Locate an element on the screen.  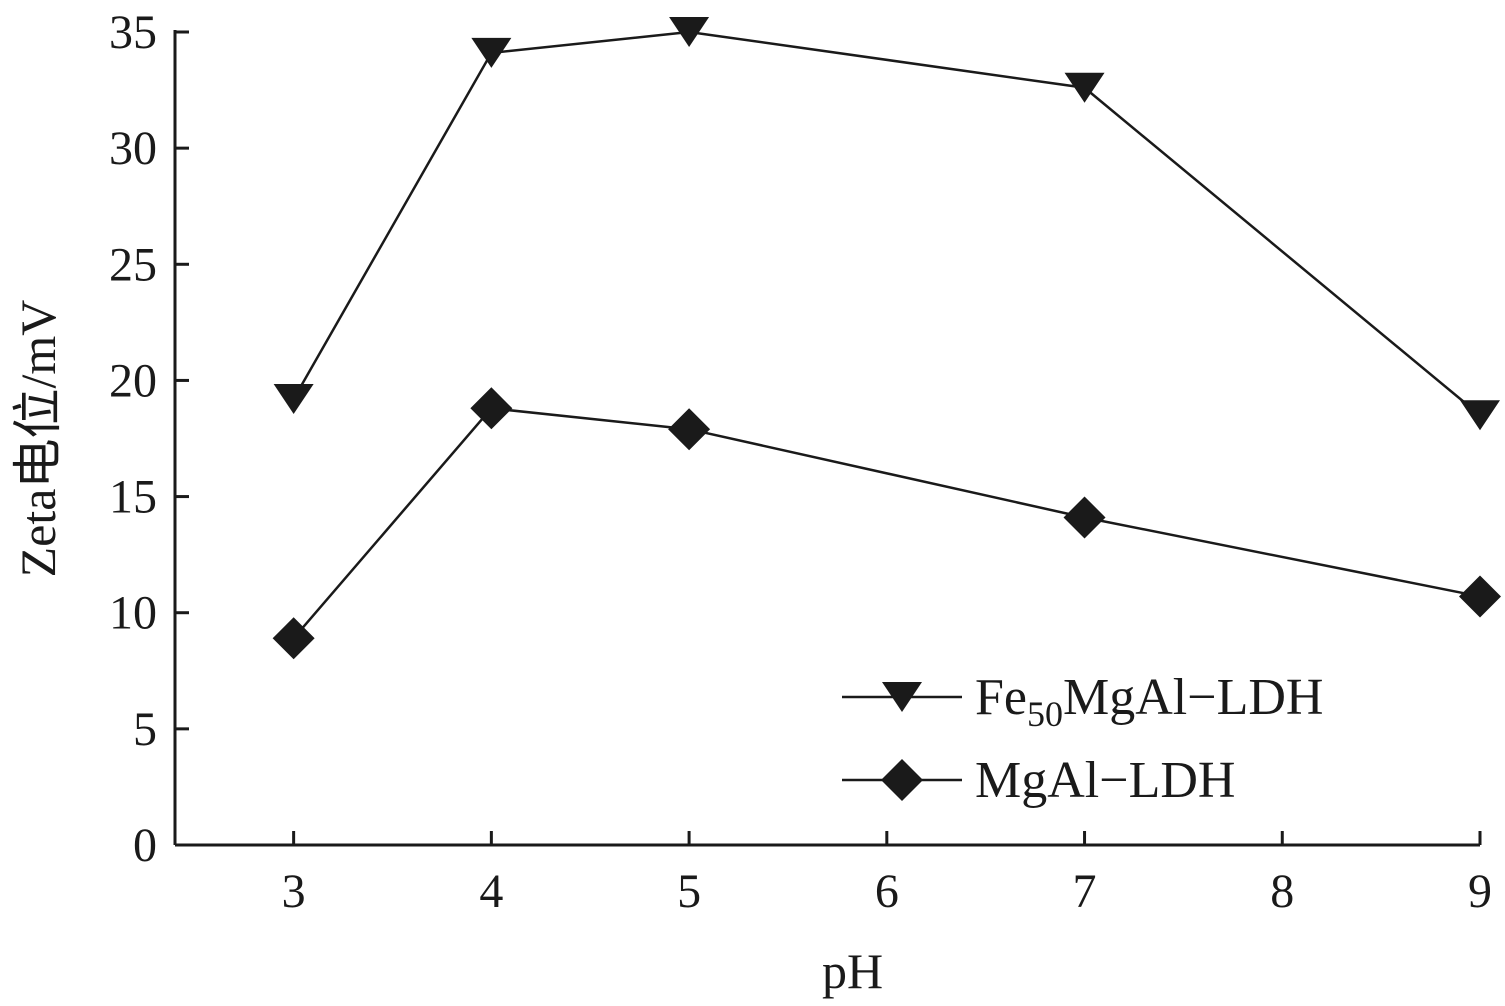
y-axis-title: Zeta电位/mV is located at coordinates (38, 439).